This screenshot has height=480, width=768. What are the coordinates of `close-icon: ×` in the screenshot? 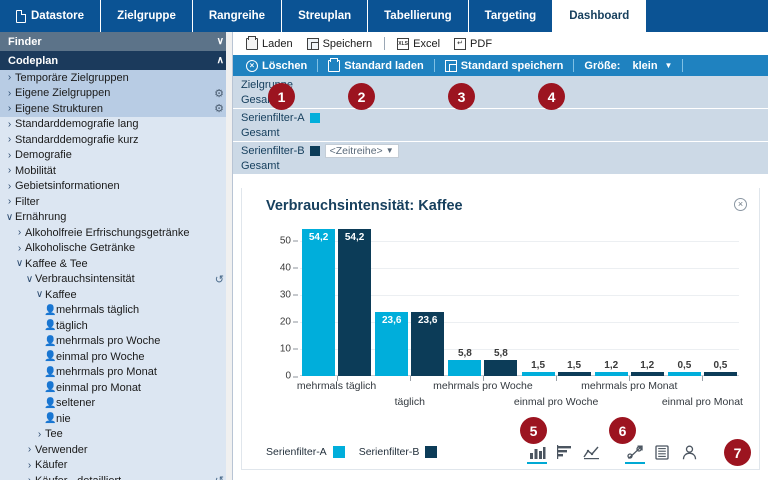 It's located at (740, 204).